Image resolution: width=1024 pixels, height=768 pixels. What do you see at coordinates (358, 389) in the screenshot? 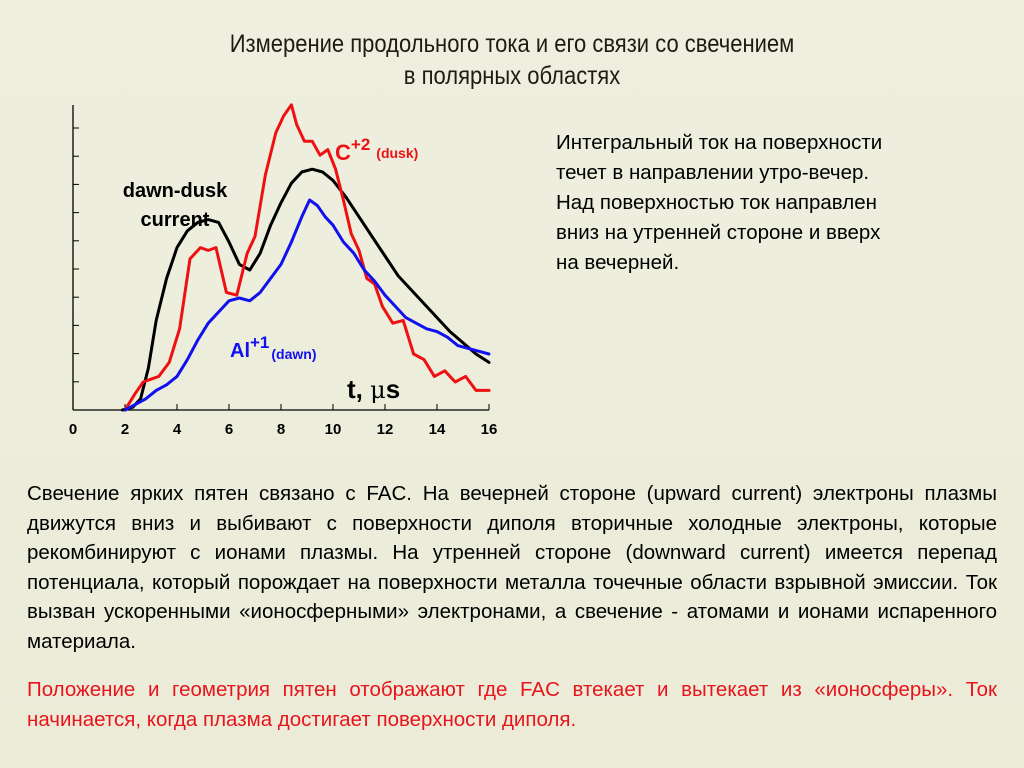
I see `axis-label-time-main: t,` at bounding box center [358, 389].